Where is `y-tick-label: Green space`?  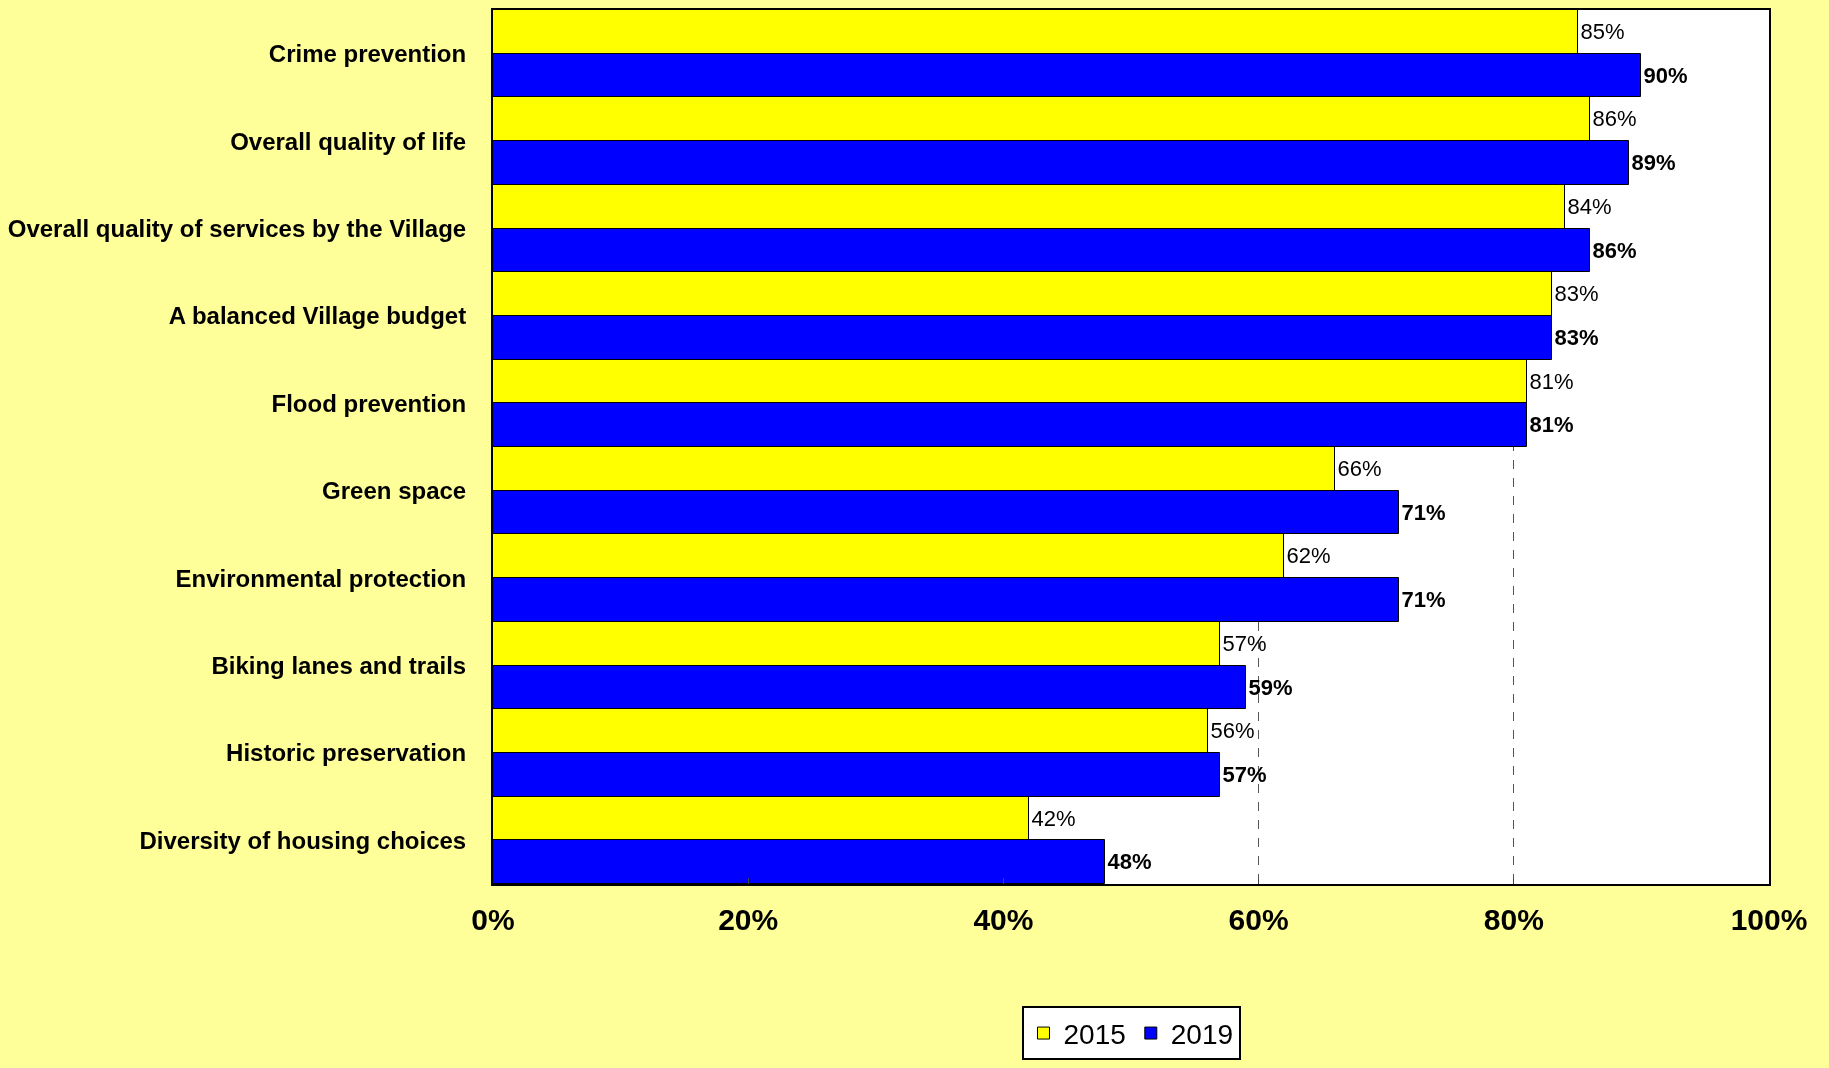 y-tick-label: Green space is located at coordinates (394, 491).